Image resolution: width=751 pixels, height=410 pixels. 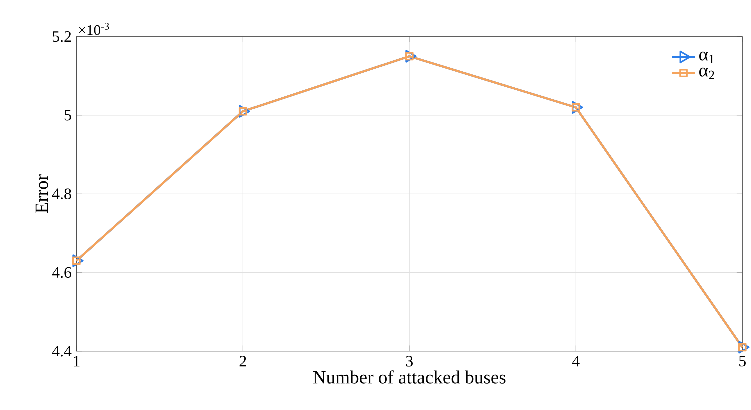 What do you see at coordinates (62, 351) in the screenshot?
I see `y-tick-label: 4.4` at bounding box center [62, 351].